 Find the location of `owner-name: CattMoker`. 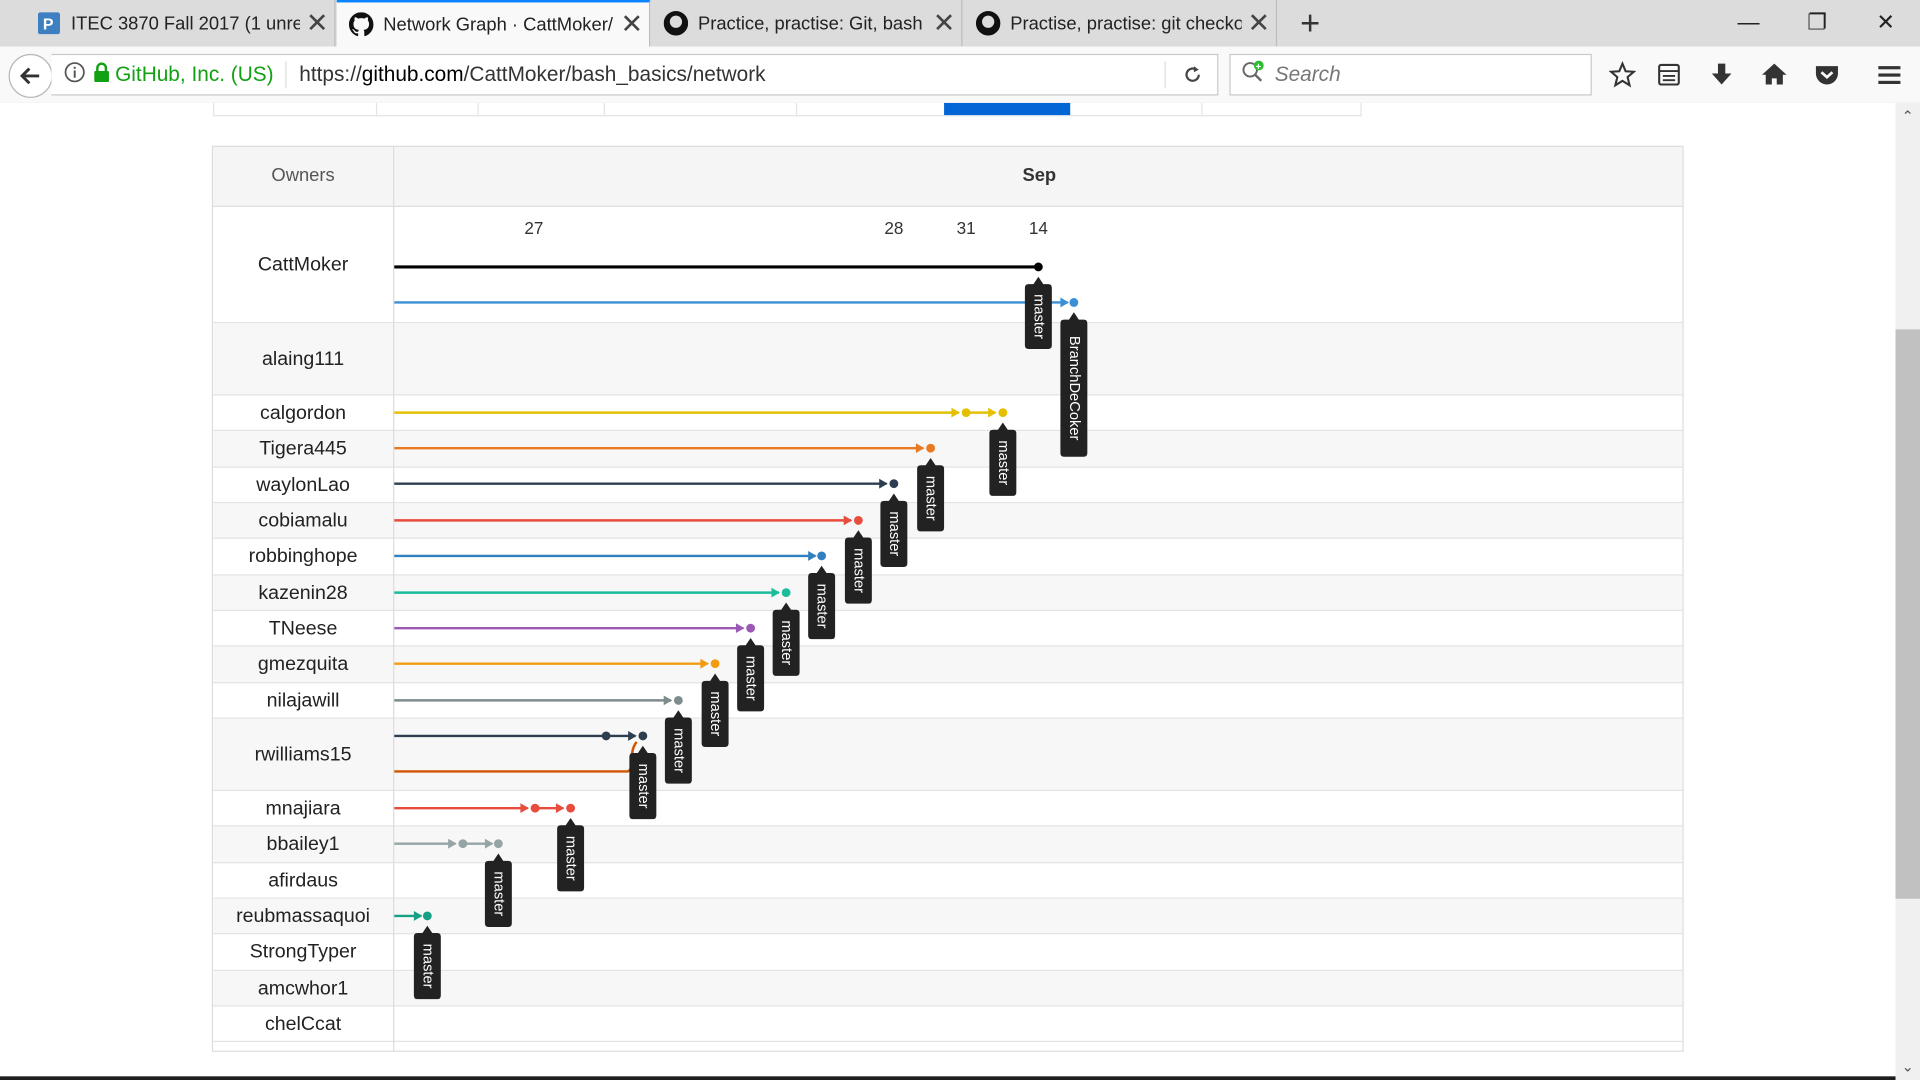

owner-name: CattMoker is located at coordinates (303, 265).